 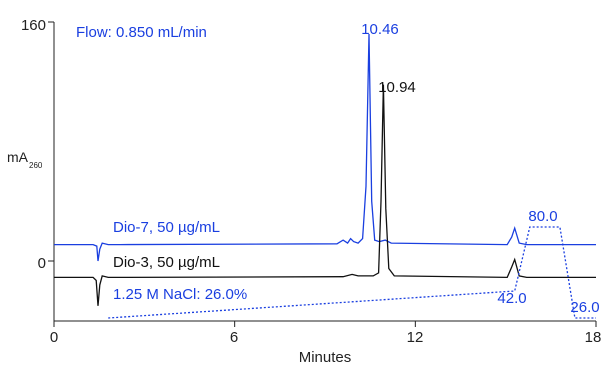 I want to click on y-axis-title-subscript: 260, so click(x=36, y=165).